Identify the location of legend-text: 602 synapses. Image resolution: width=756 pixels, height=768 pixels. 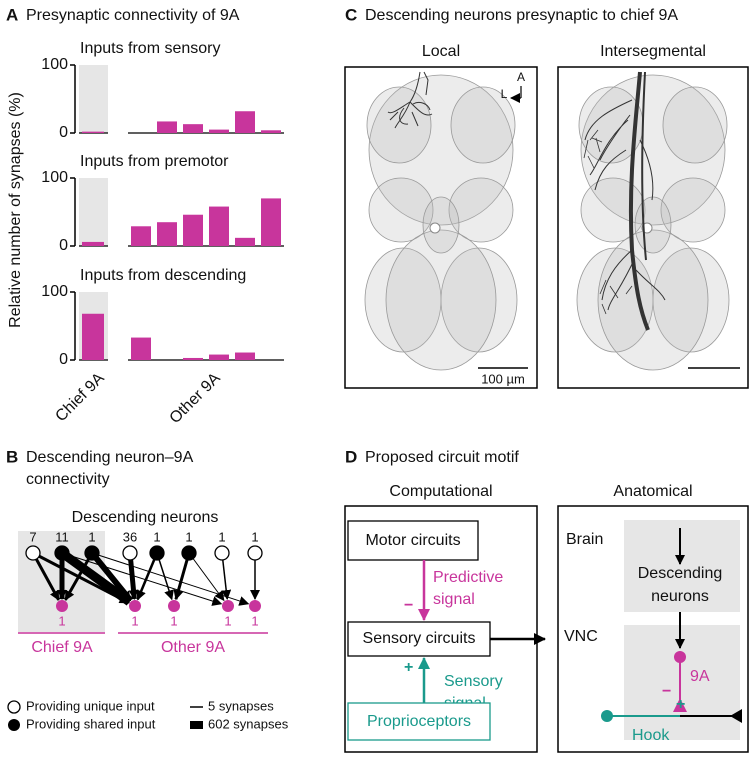
(248, 723).